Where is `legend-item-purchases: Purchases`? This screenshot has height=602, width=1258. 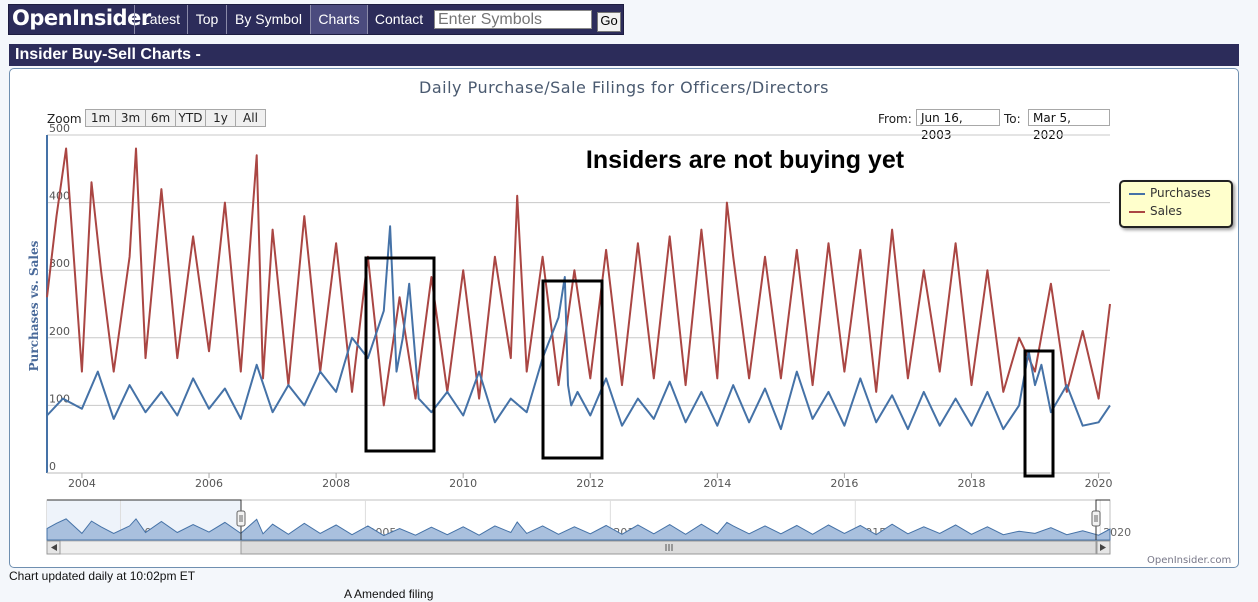 legend-item-purchases: Purchases is located at coordinates (1170, 193).